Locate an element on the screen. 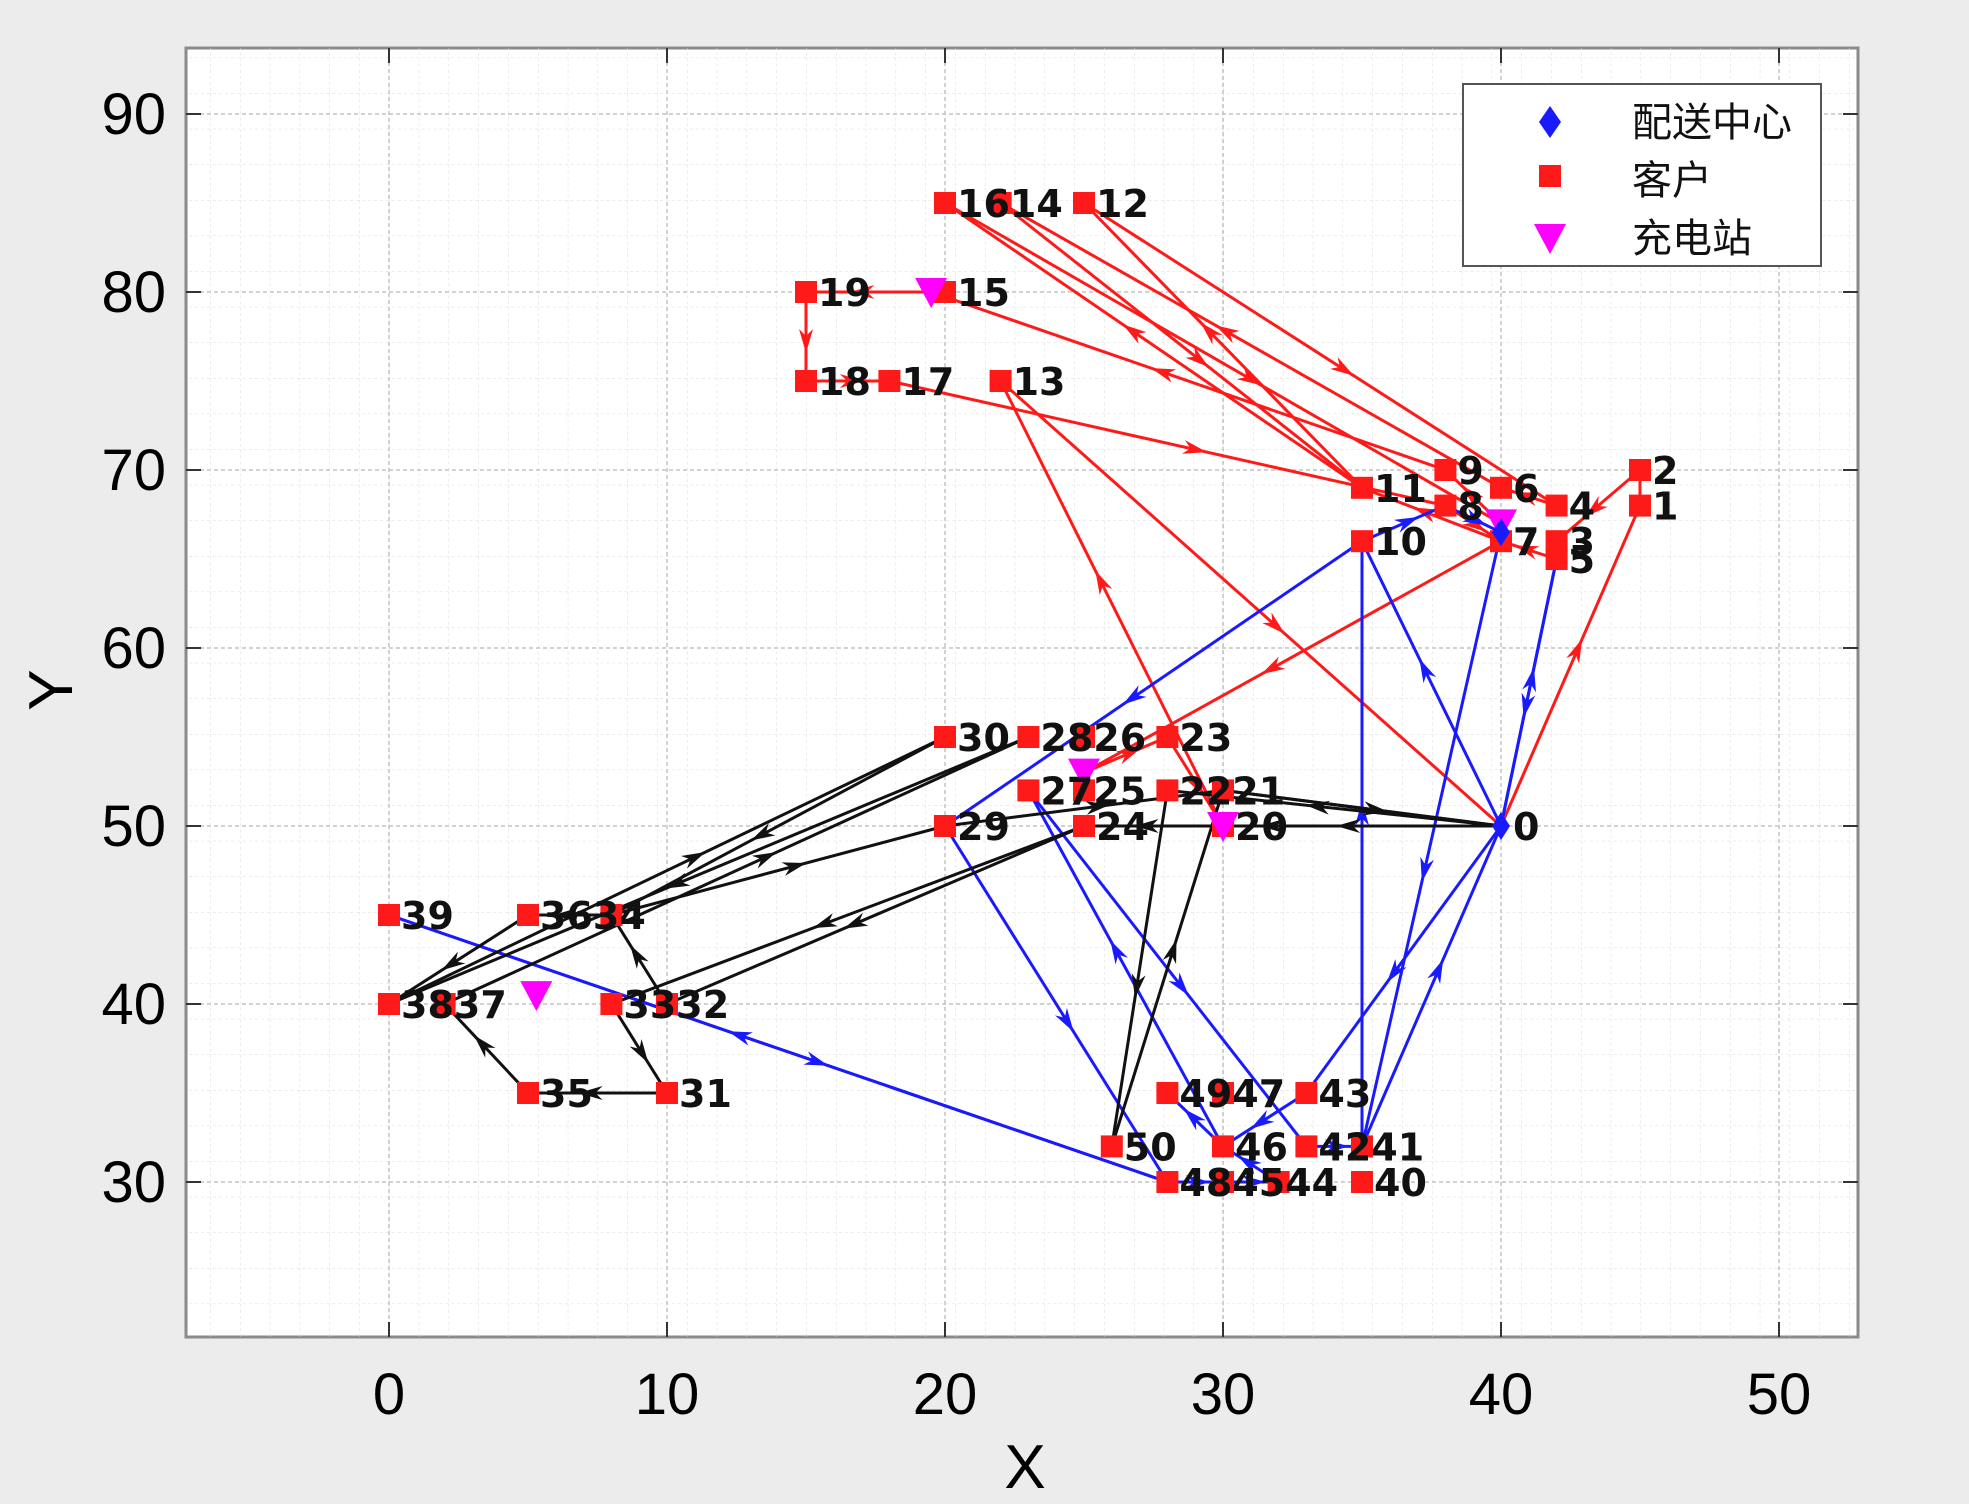  y-axis-label: Y is located at coordinates (51, 689).